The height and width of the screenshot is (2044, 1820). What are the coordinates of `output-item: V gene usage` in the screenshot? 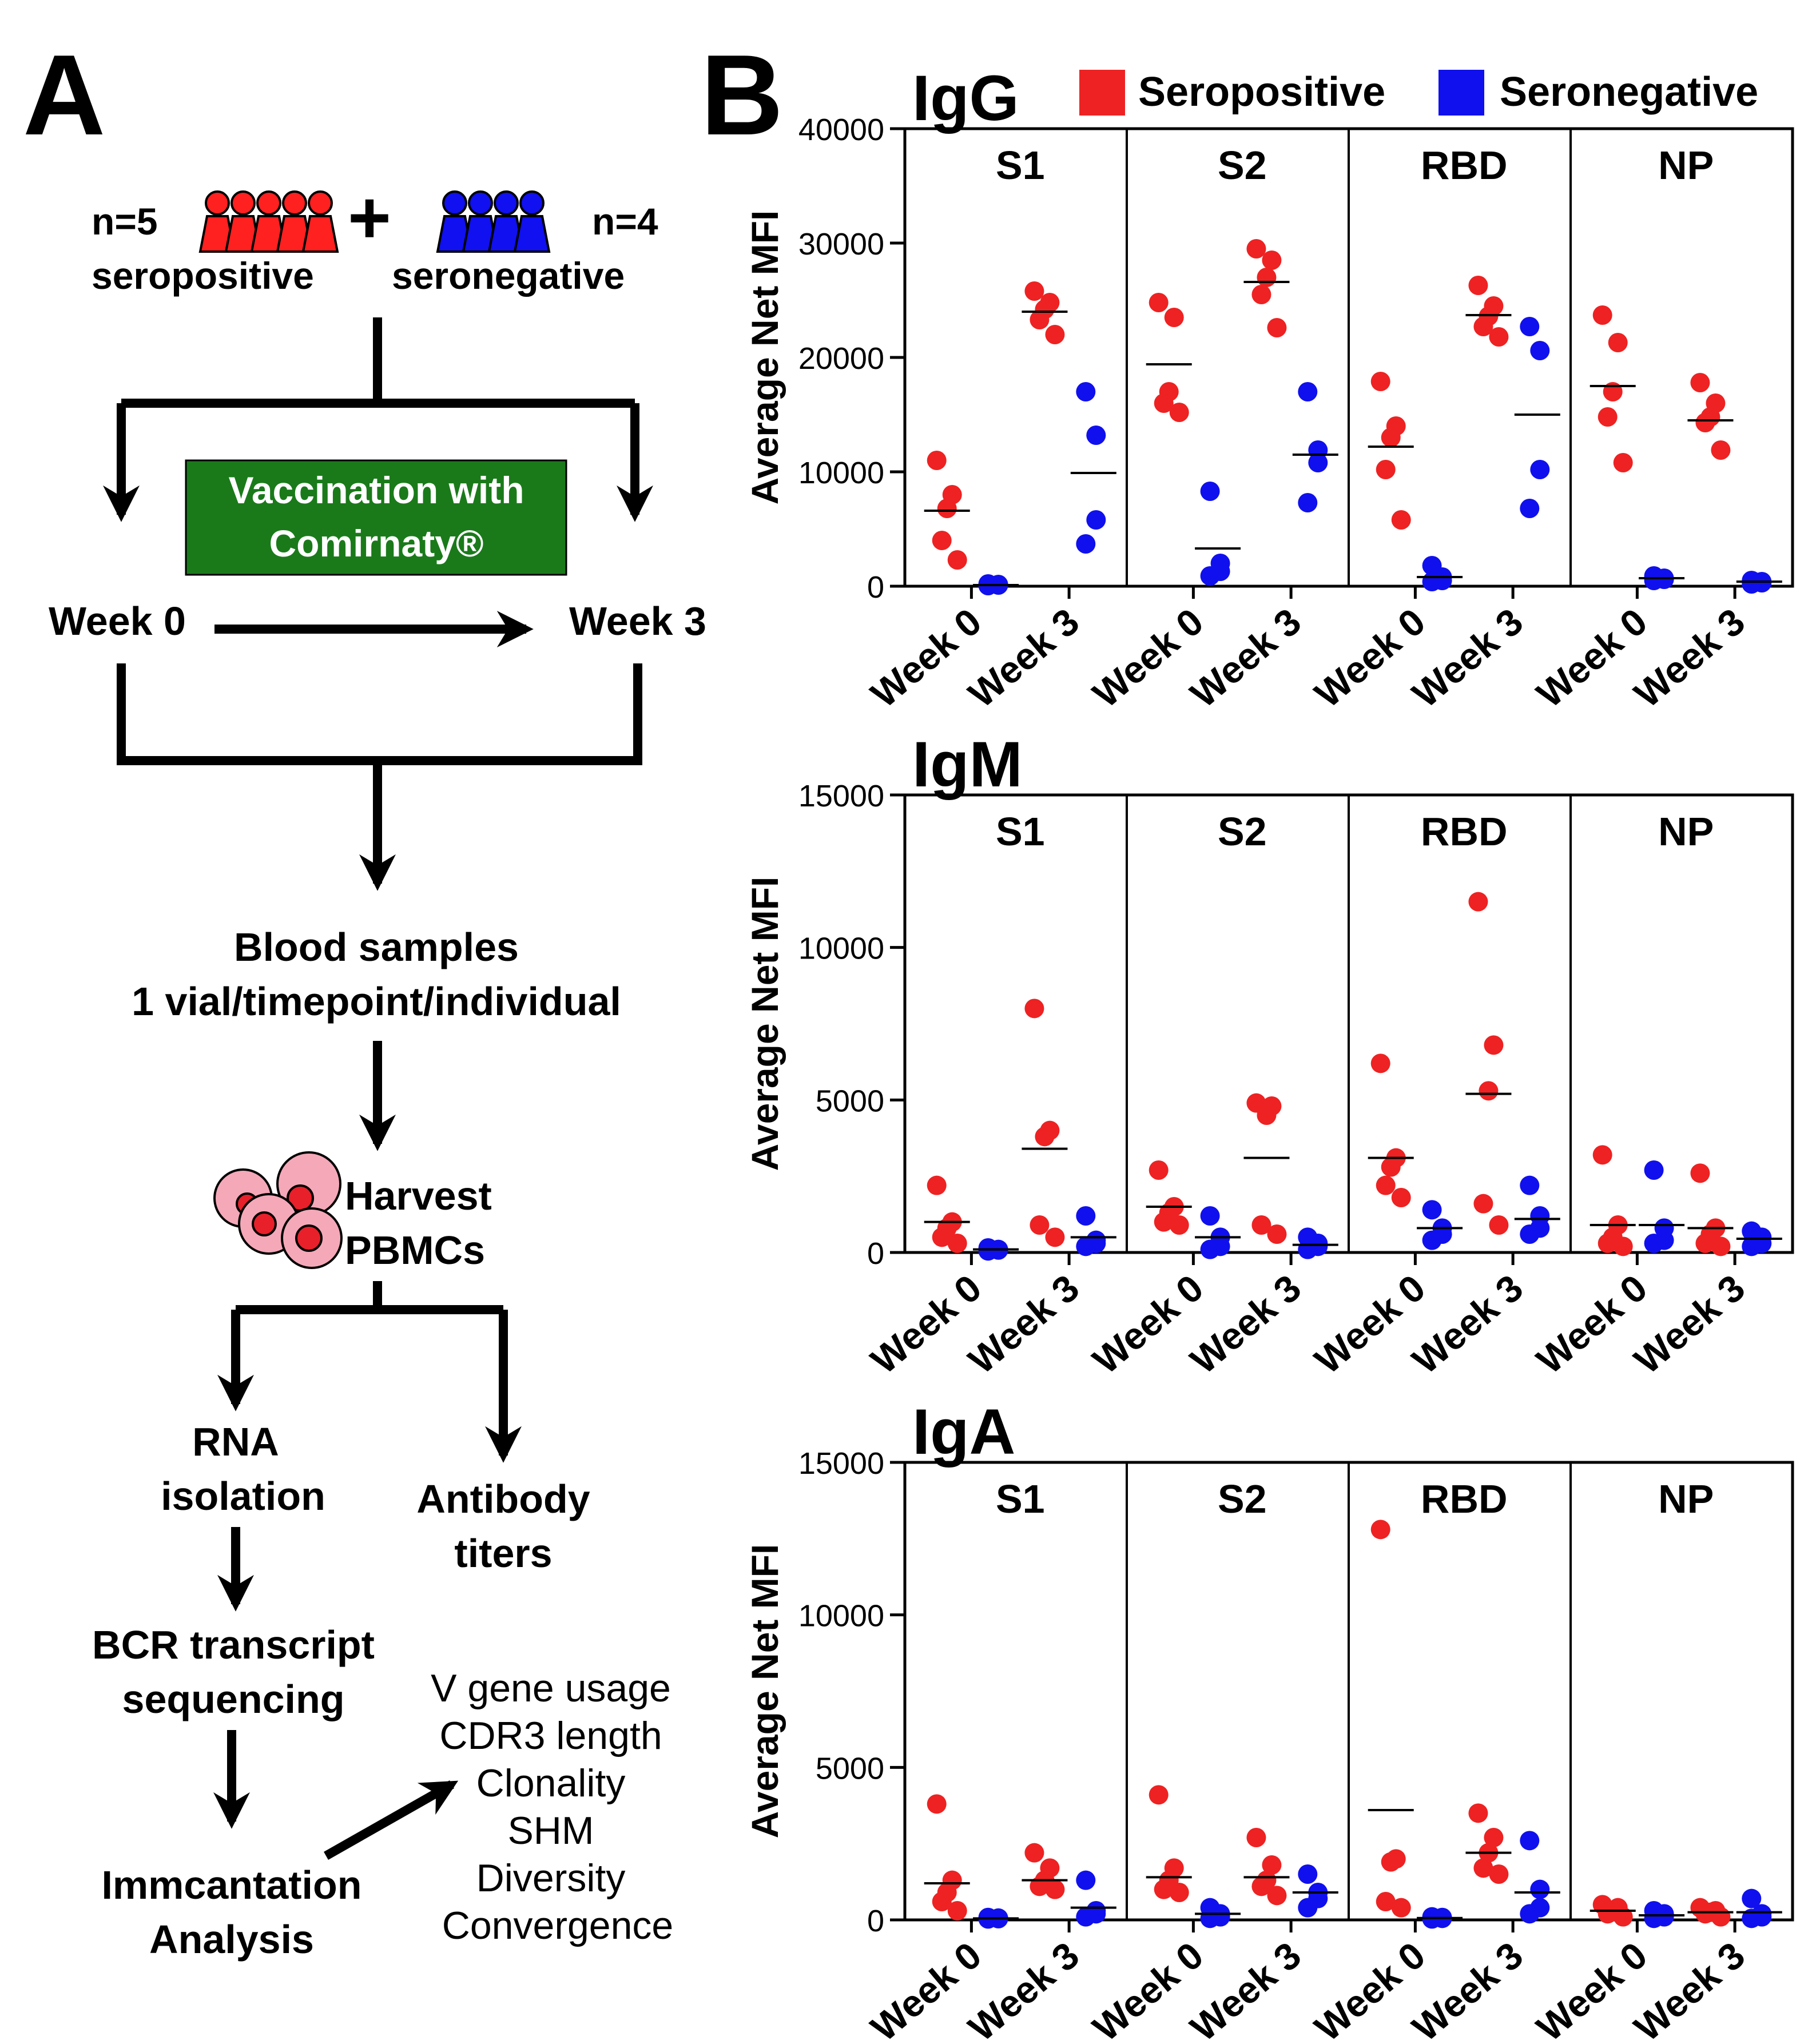 It's located at (551, 1688).